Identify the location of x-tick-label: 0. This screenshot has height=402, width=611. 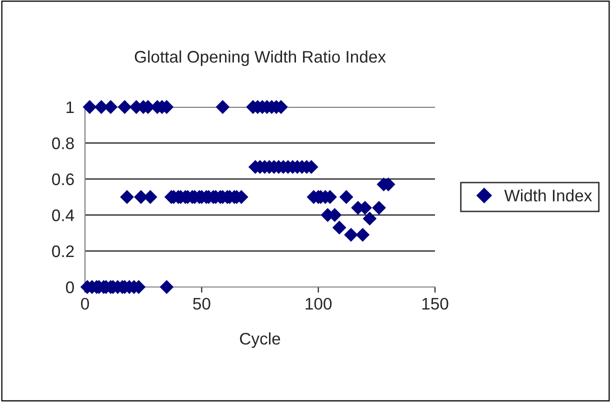
(85, 304).